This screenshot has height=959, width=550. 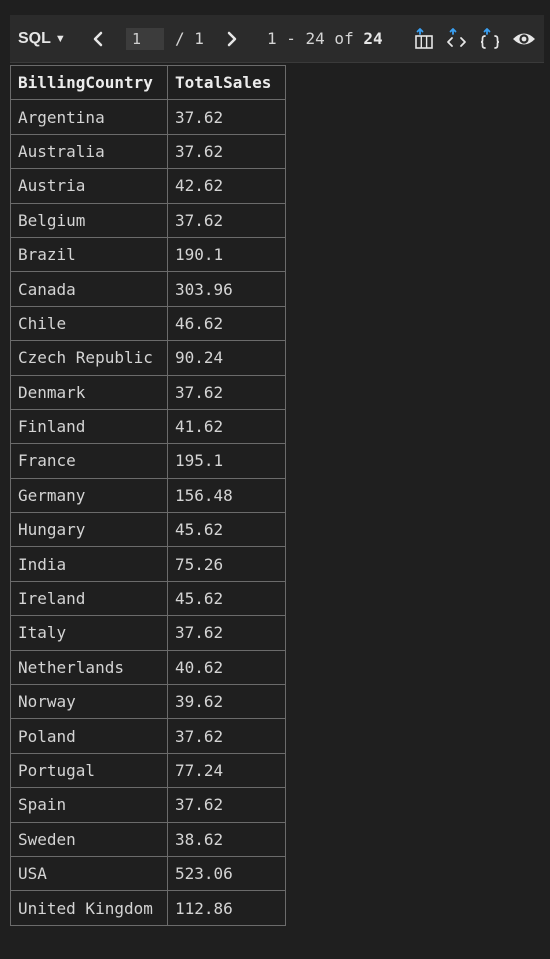 I want to click on cell-total-sales: 112.86, so click(x=226, y=908).